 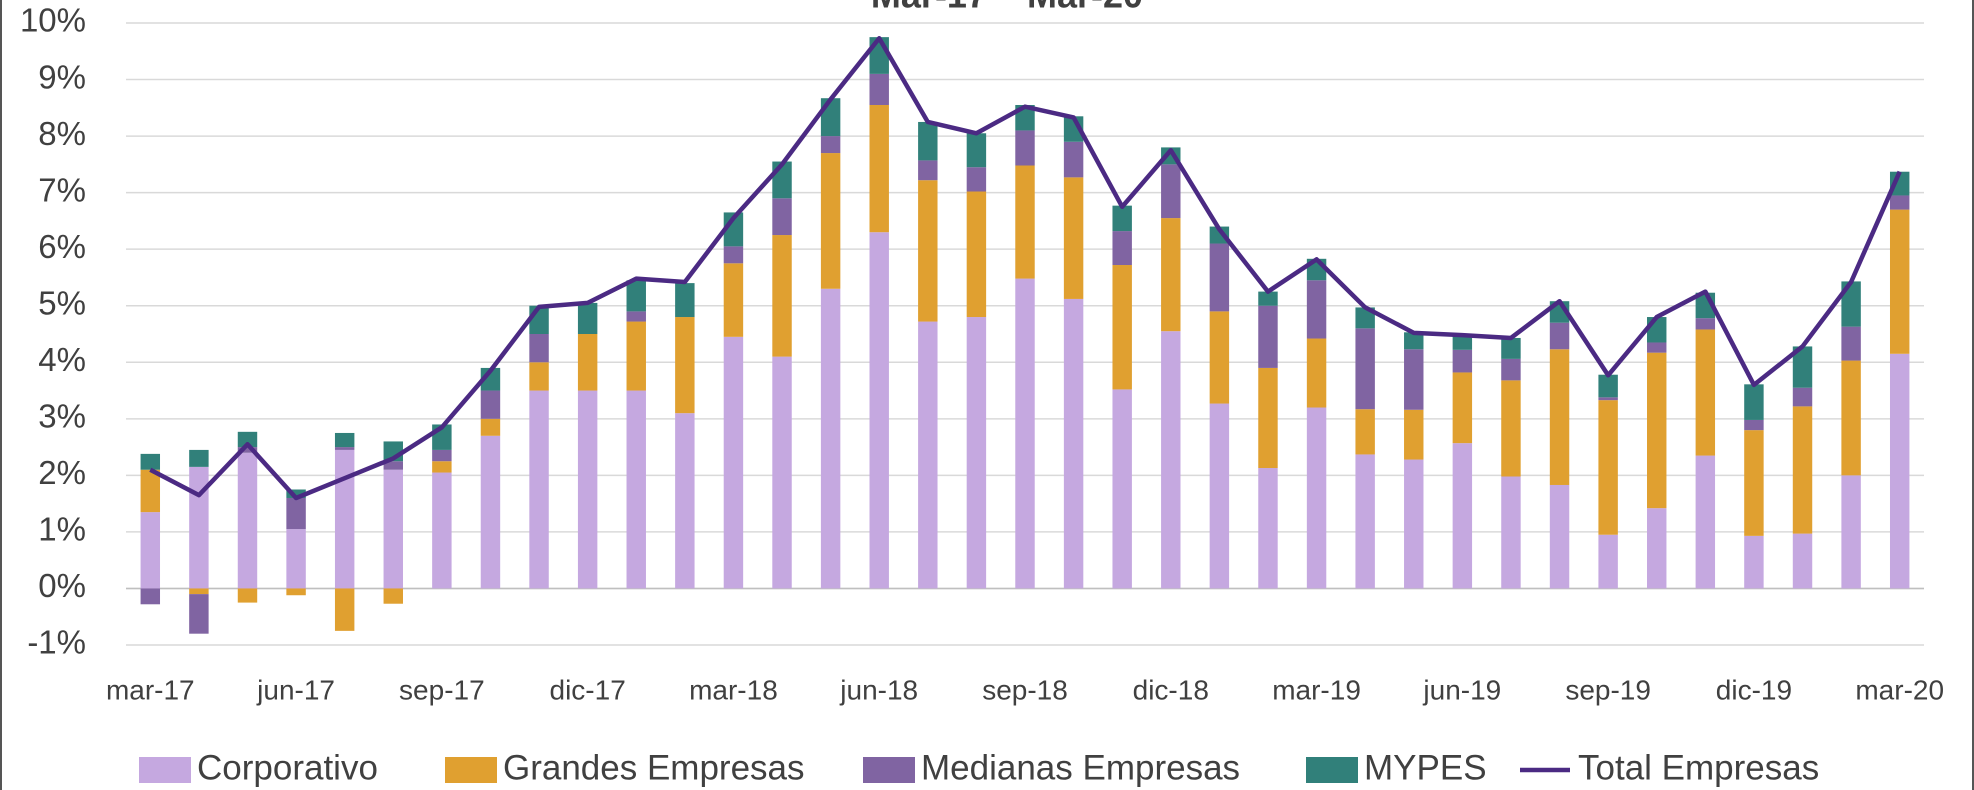 I want to click on x-tick-label: sep-19, so click(x=1608, y=689).